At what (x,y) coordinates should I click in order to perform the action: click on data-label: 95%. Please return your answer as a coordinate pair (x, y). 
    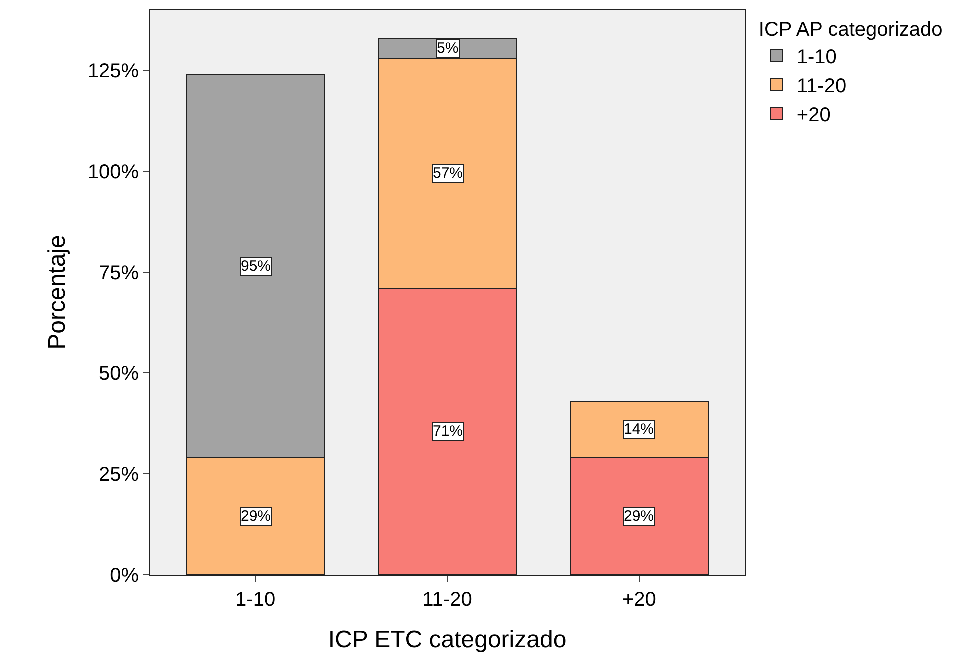
    Looking at the image, I should click on (256, 266).